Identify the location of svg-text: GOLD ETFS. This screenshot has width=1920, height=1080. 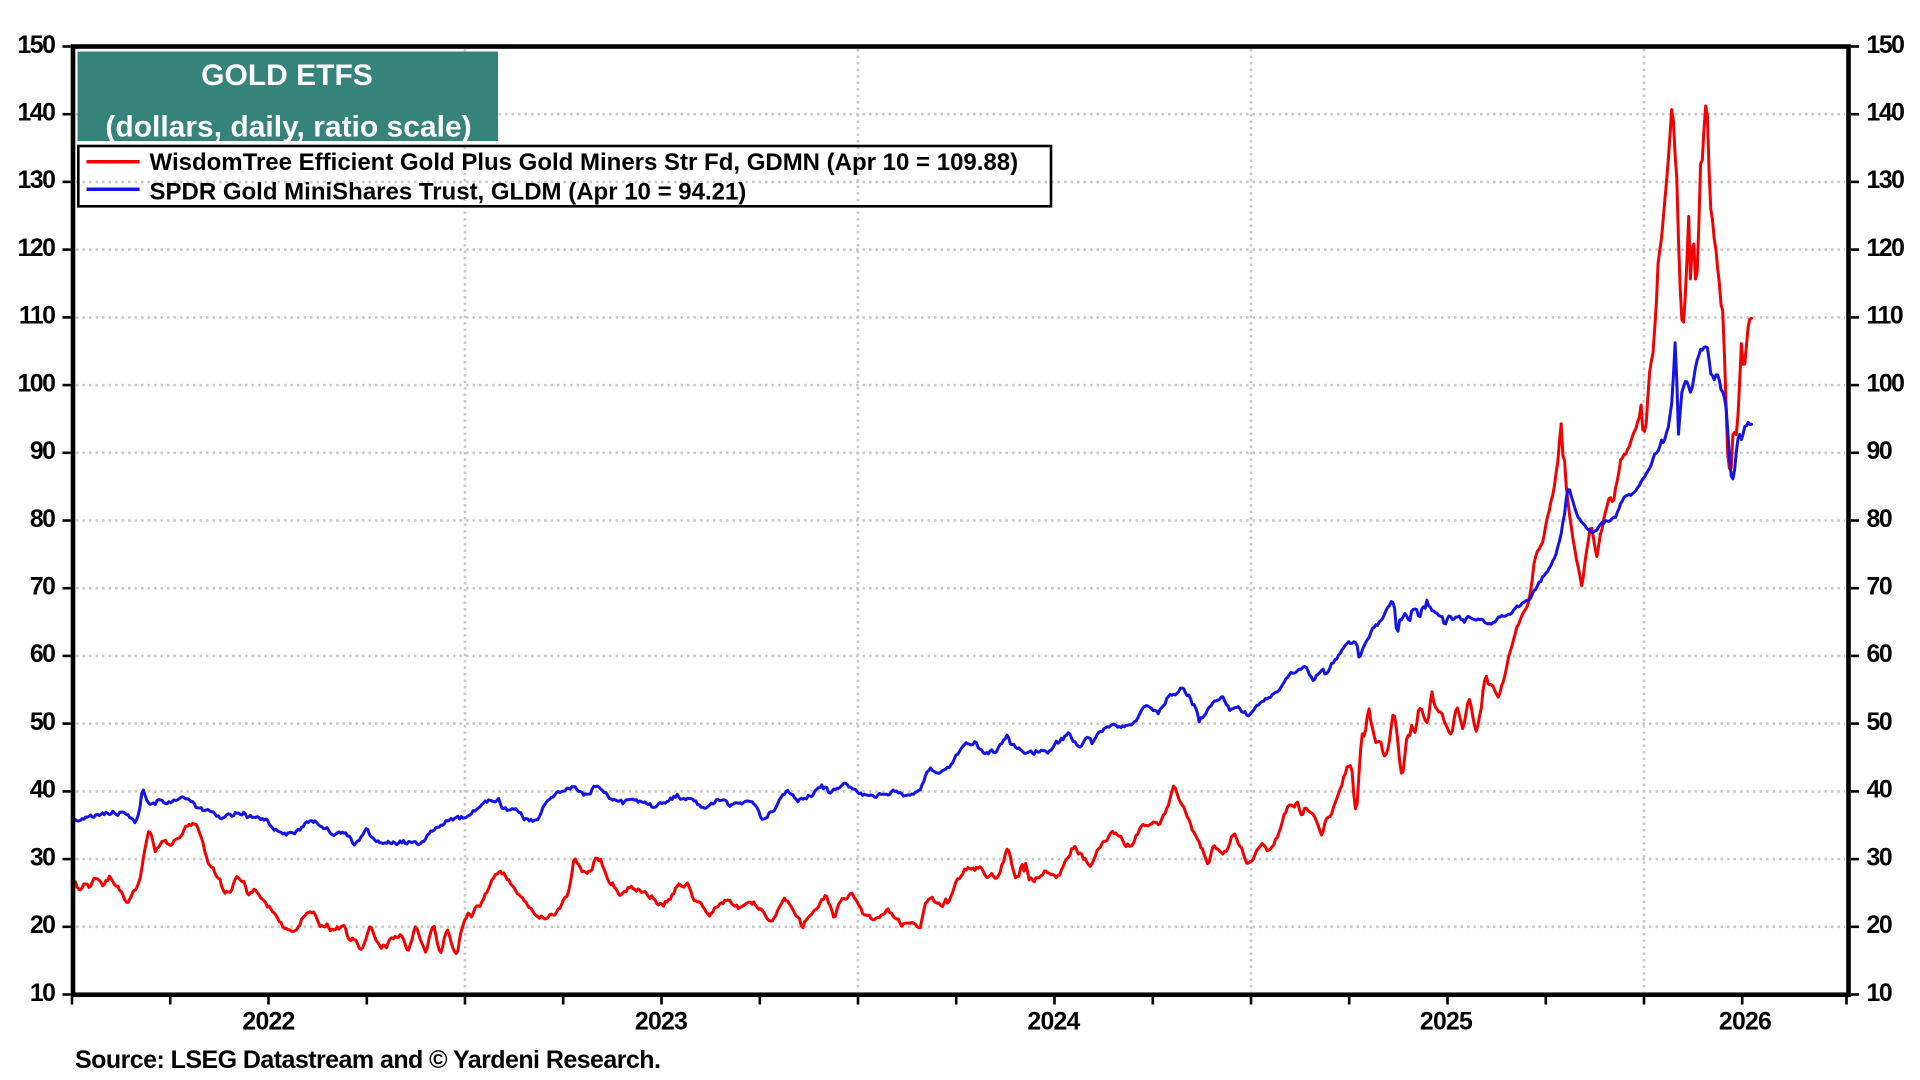
(287, 75).